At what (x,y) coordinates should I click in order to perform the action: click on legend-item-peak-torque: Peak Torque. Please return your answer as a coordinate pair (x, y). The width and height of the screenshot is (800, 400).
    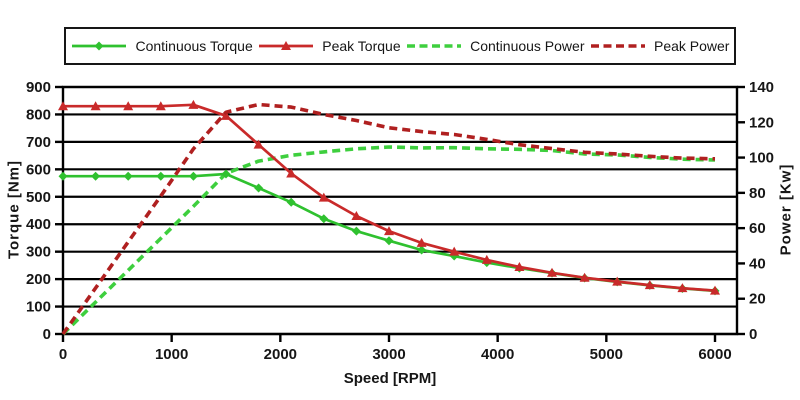
    Looking at the image, I should click on (329, 46).